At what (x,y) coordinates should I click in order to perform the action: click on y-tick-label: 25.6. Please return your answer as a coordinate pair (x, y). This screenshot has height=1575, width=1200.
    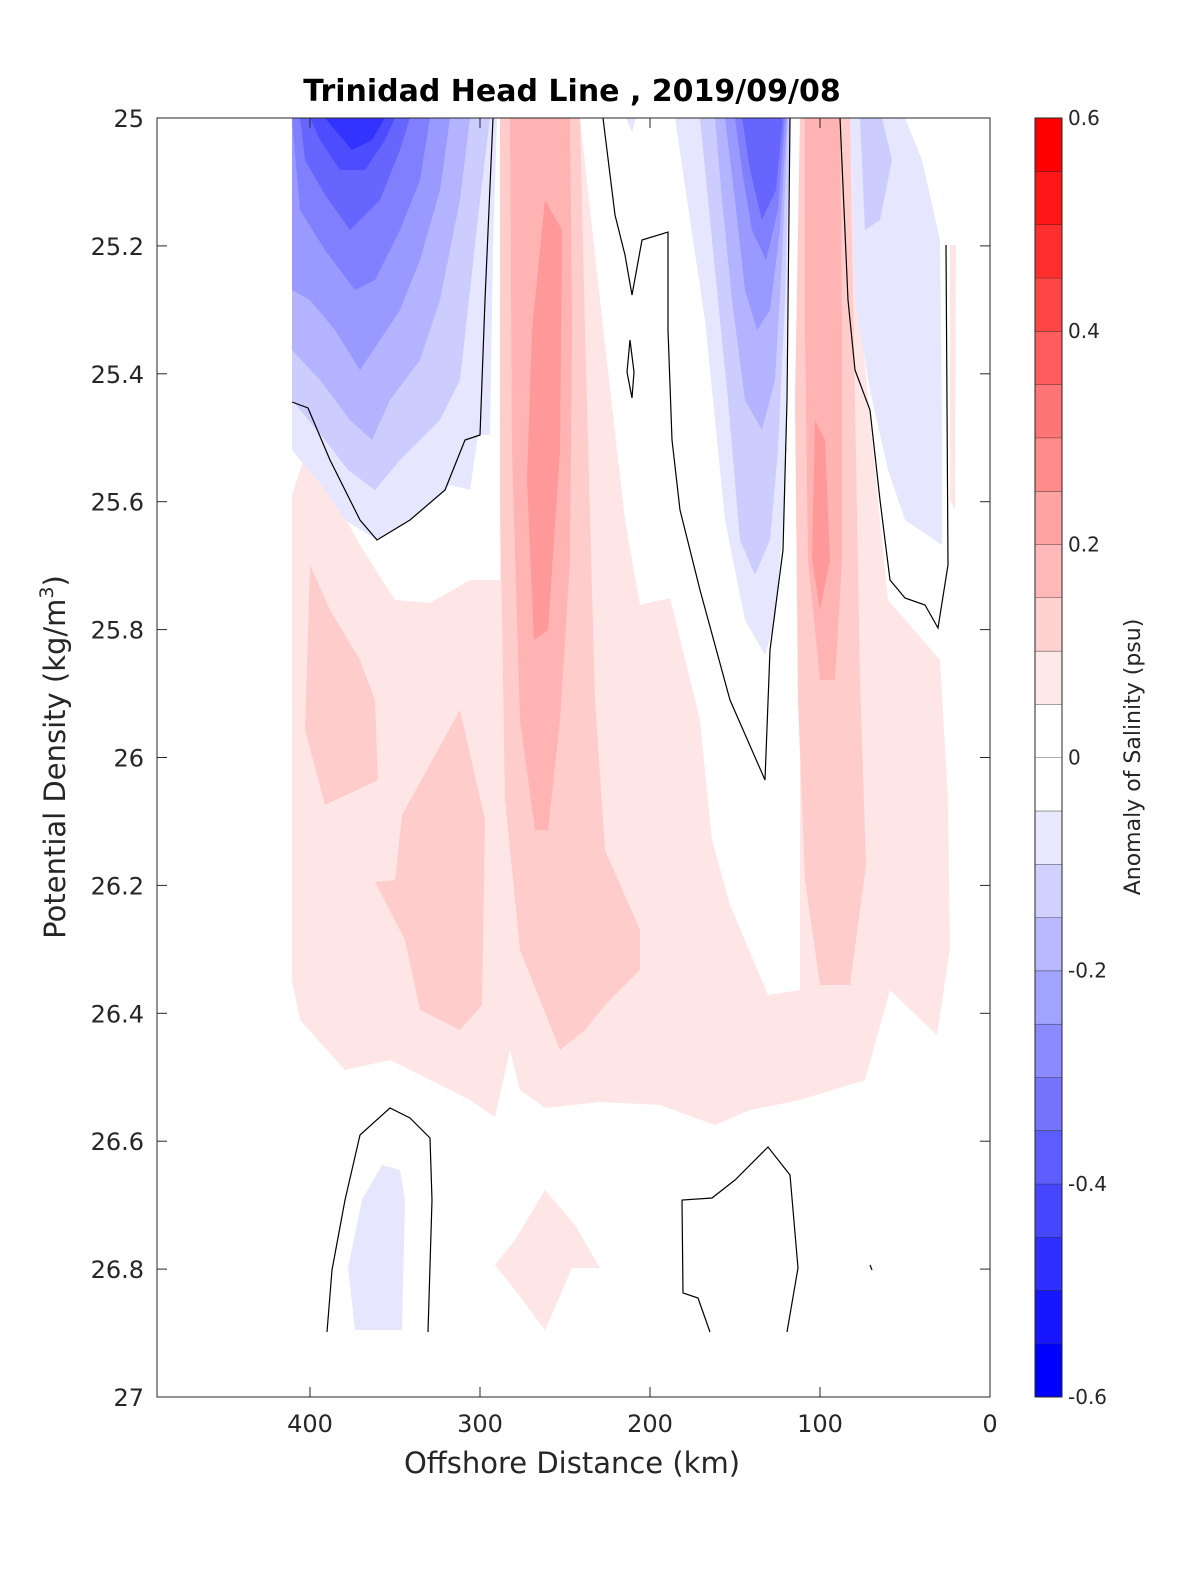
    Looking at the image, I should click on (117, 503).